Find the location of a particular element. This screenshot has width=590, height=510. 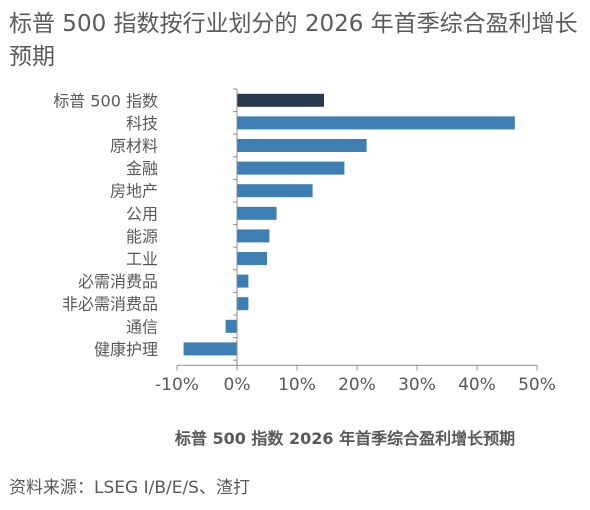

category-label: 健康护理 is located at coordinates (126, 349).